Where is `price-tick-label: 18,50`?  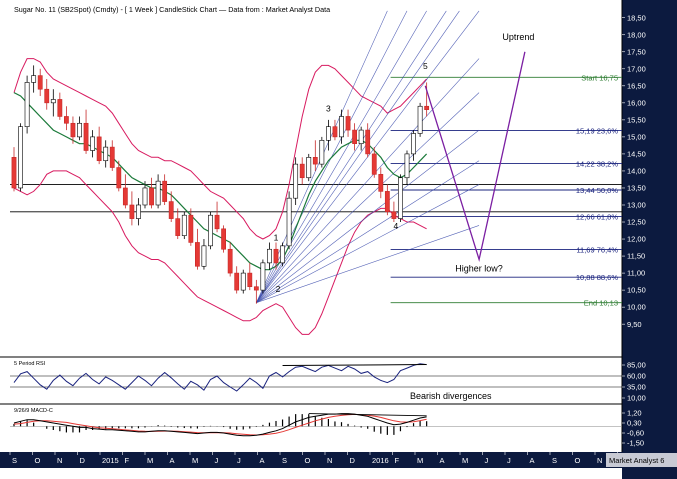
price-tick-label: 18,50 is located at coordinates (636, 17).